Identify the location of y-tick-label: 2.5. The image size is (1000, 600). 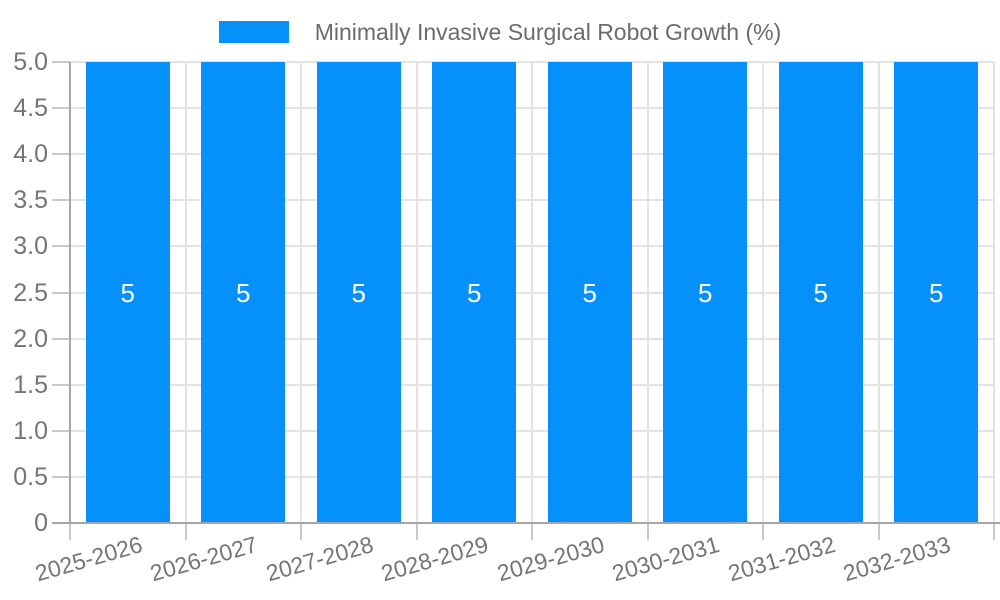
(30, 292).